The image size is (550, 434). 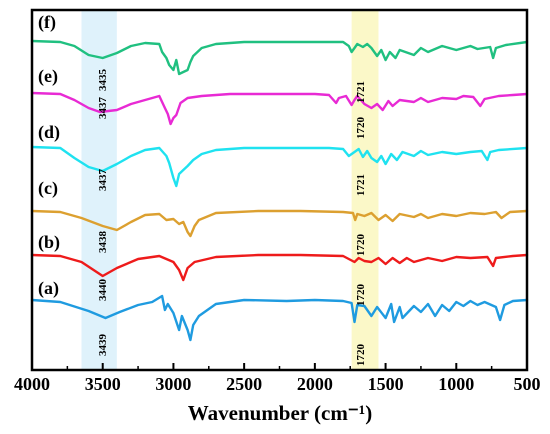 What do you see at coordinates (279, 166) in the screenshot?
I see `series-line-d` at bounding box center [279, 166].